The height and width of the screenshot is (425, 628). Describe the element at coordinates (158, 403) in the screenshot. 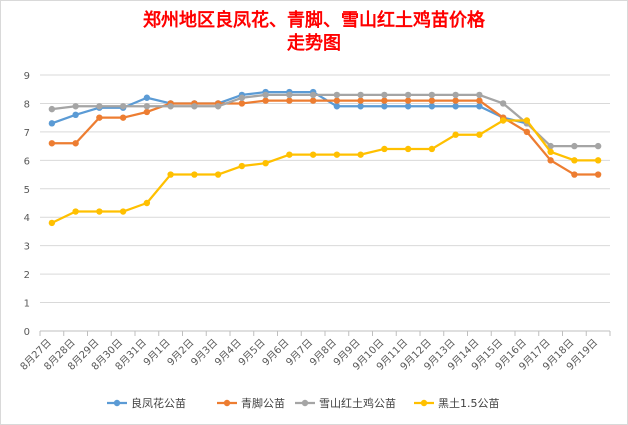

I see `legend-label: 良凤花公苗` at that location.